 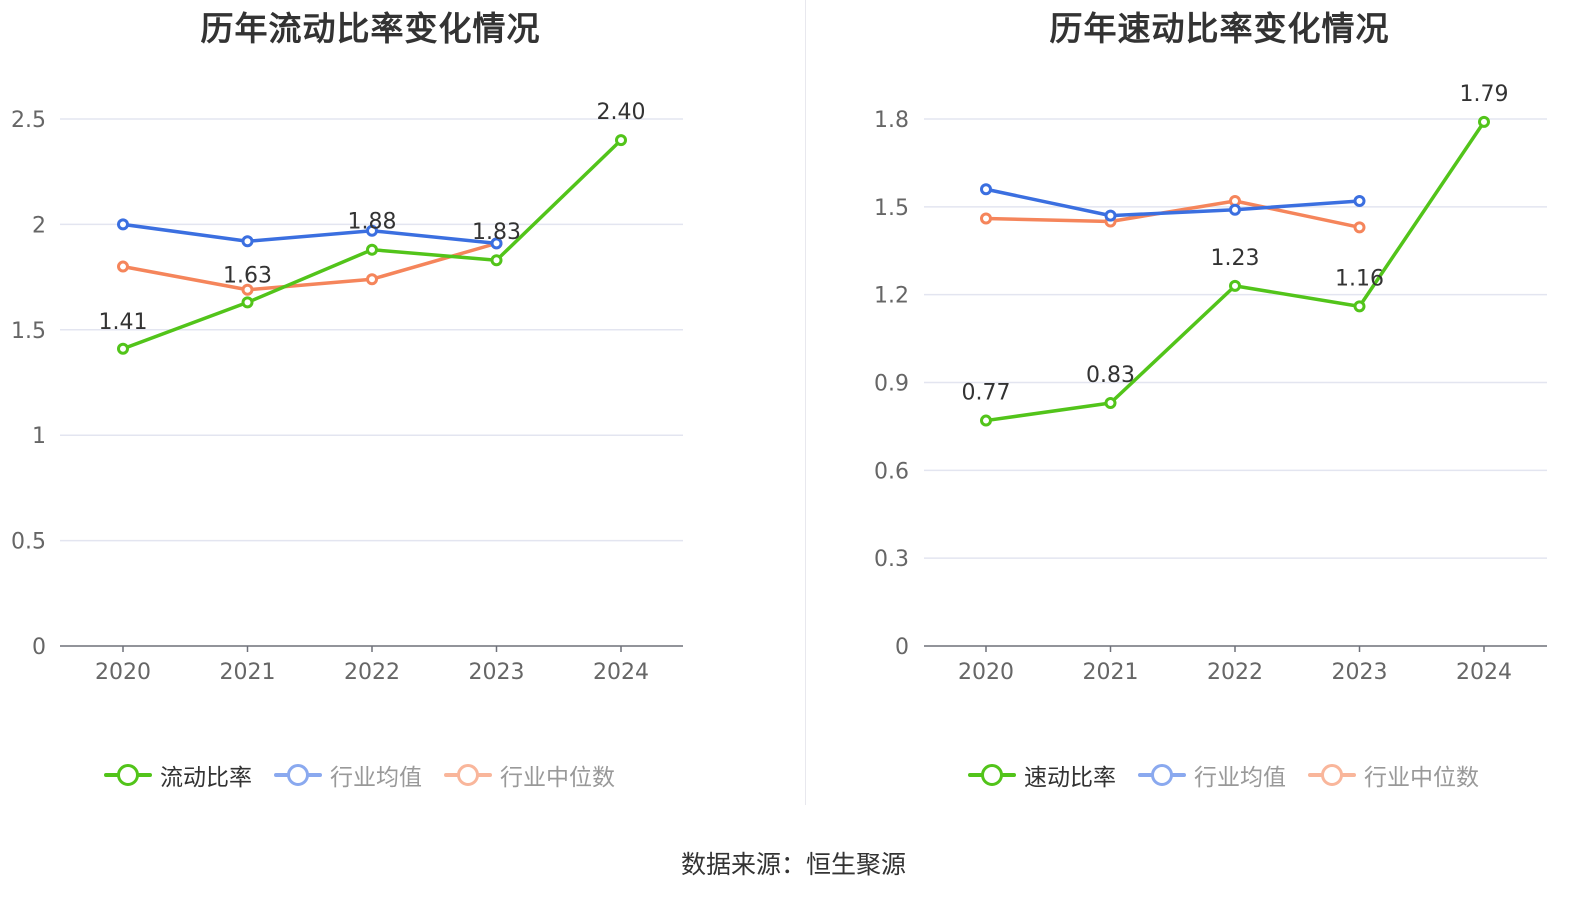 What do you see at coordinates (891, 384) in the screenshot?
I see `y-tick-label: 0.9` at bounding box center [891, 384].